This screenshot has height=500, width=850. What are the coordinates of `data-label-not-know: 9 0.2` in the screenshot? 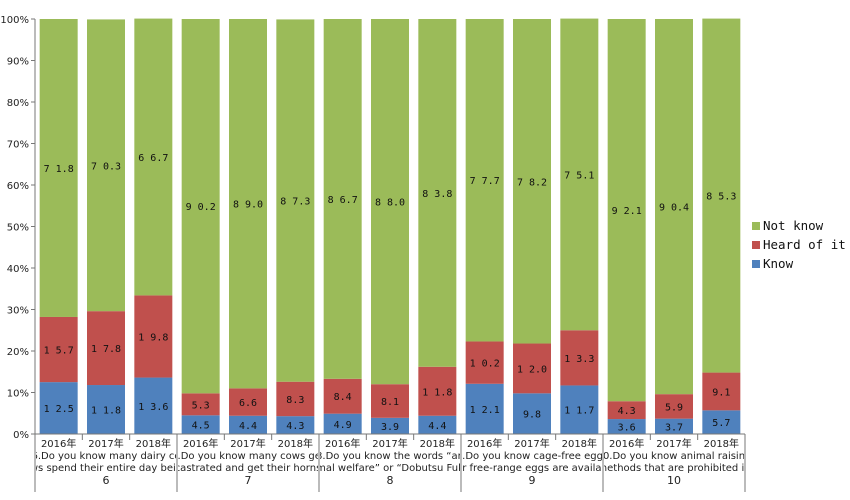 It's located at (201, 207).